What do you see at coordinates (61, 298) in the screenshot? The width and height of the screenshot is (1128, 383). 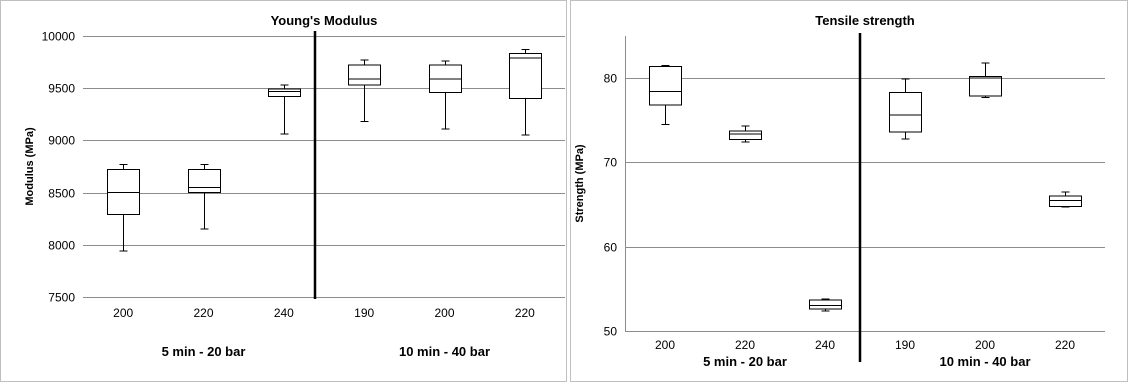 I see `y-tick-label: 7500` at bounding box center [61, 298].